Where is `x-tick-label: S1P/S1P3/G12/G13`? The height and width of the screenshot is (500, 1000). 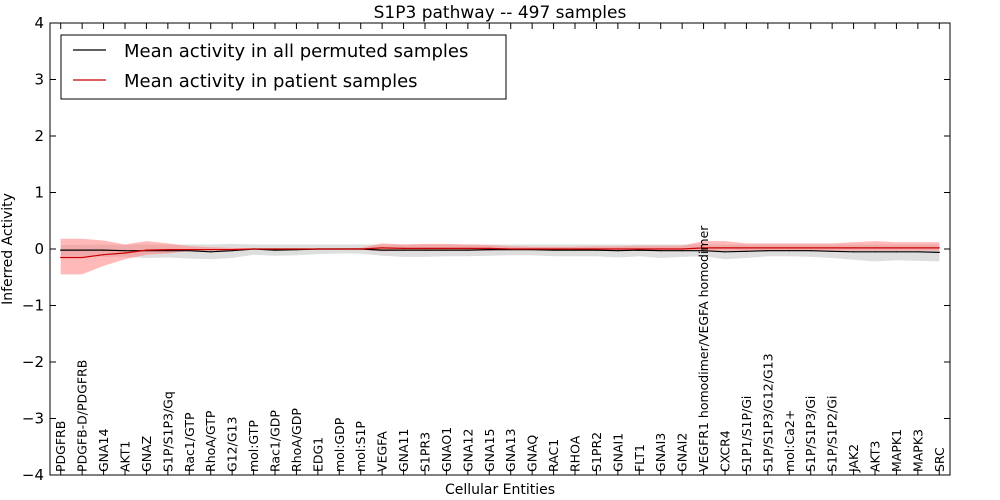 x-tick-label: S1P/S1P3/G12/G13 is located at coordinates (767, 412).